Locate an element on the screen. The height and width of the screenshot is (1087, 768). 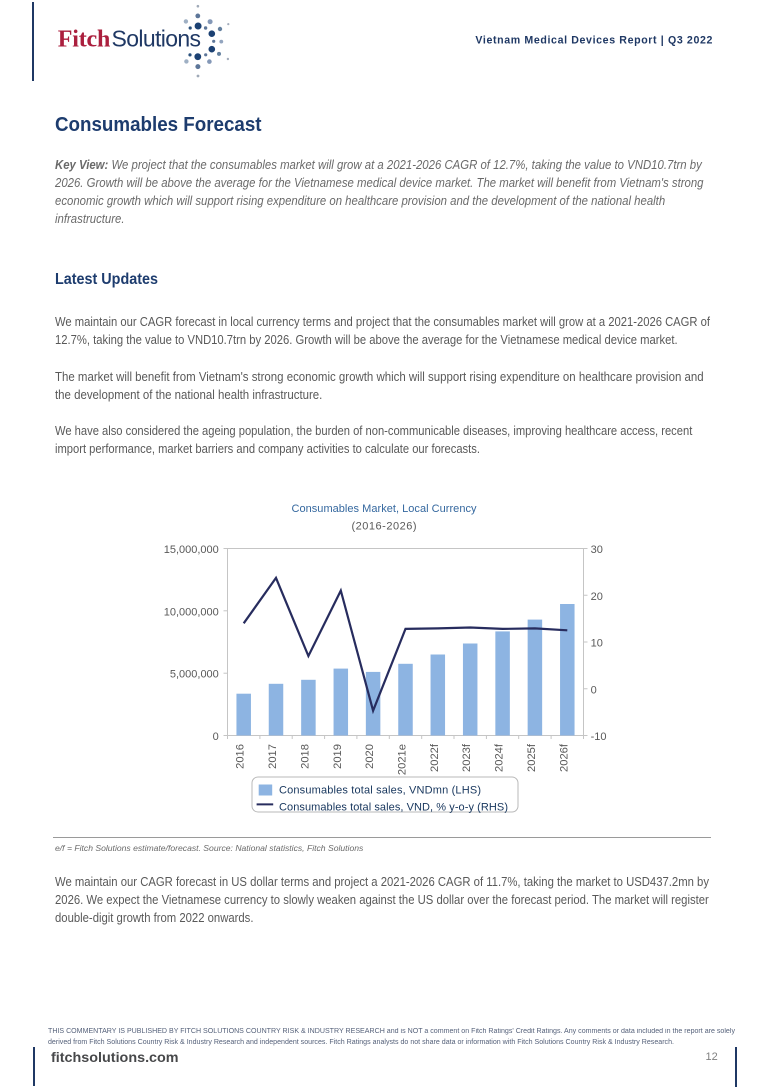
svg-text: 20 is located at coordinates (597, 597).